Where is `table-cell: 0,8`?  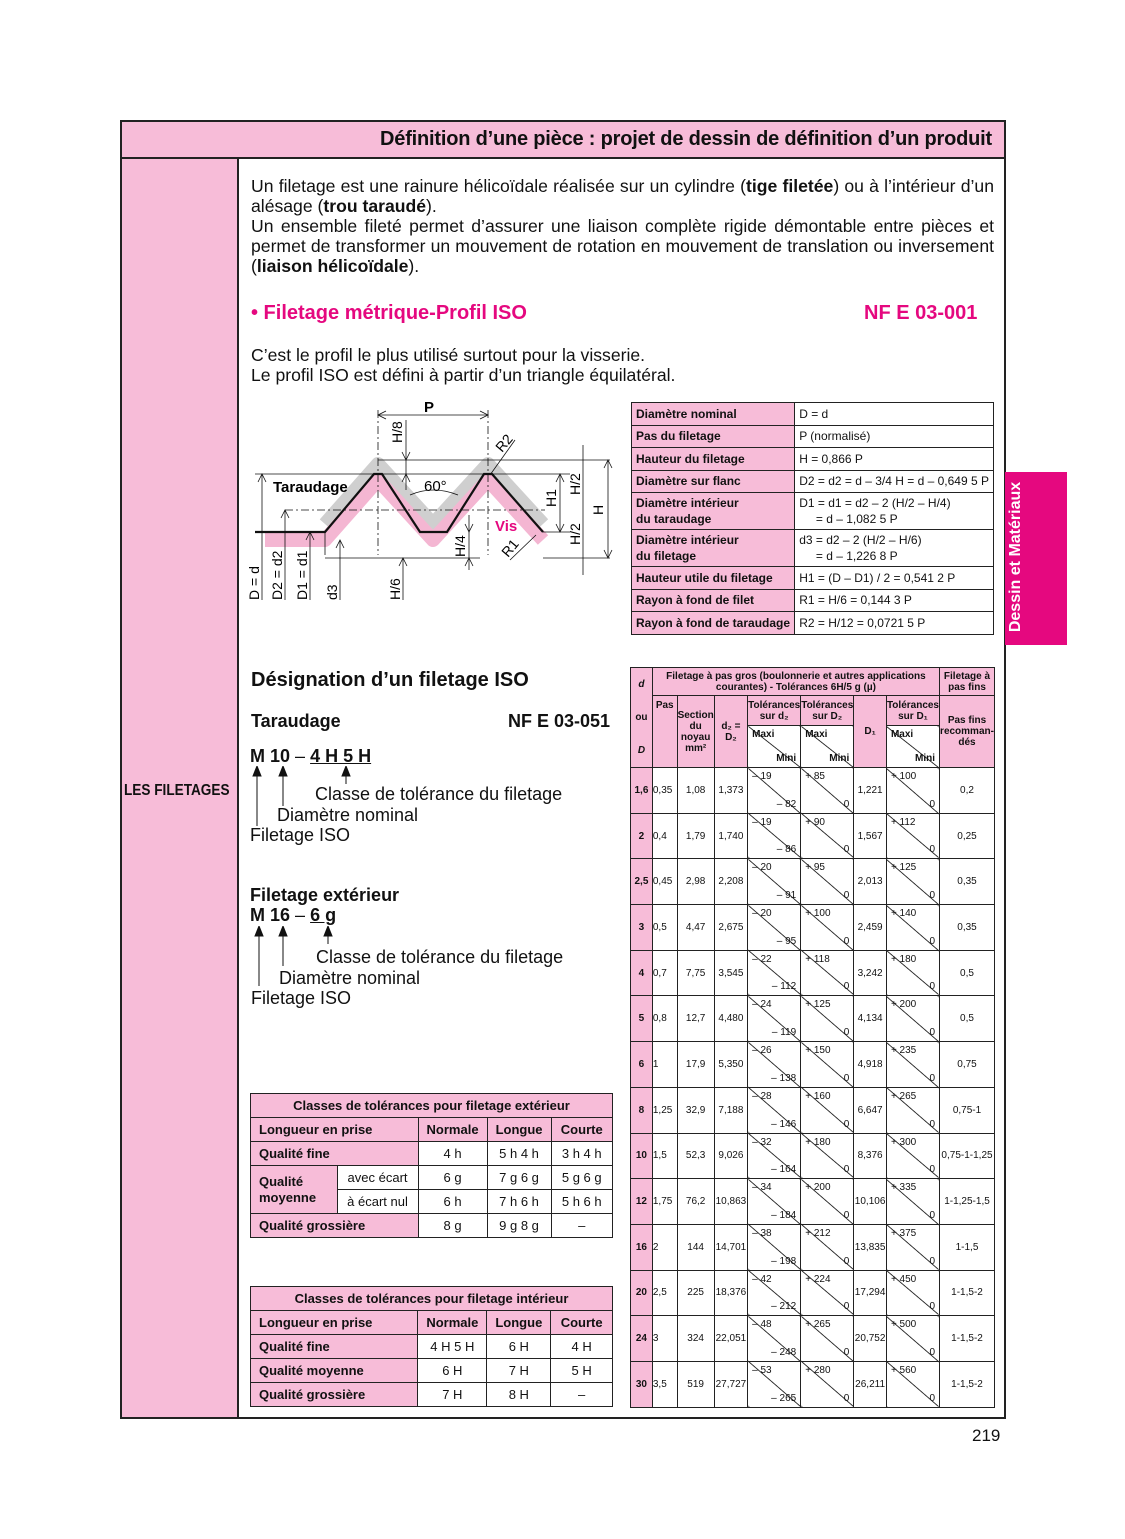
table-cell: 0,8 is located at coordinates (664, 1019).